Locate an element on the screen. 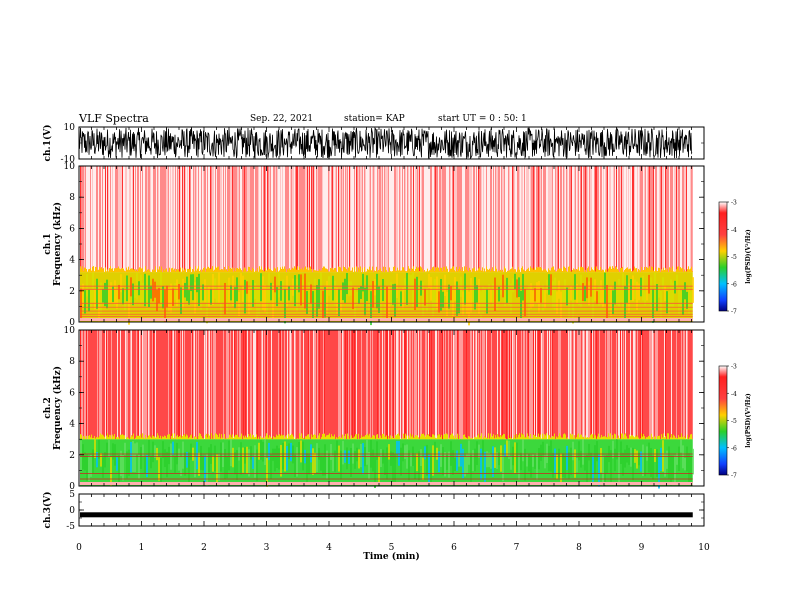 This screenshot has width=792, height=612. ytick-label-p1: -10 is located at coordinates (68, 160).